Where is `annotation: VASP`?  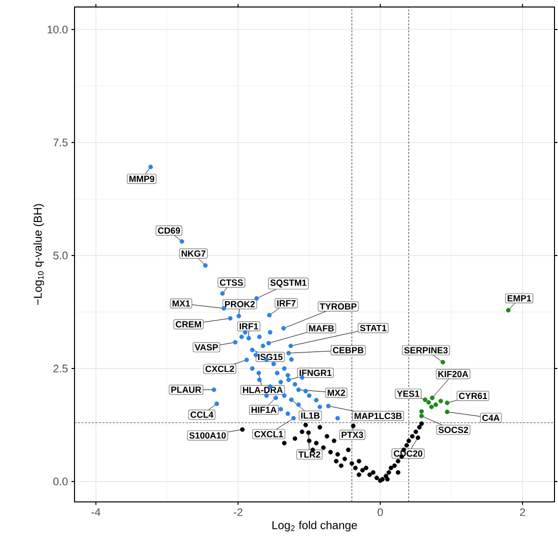
annotation: VASP is located at coordinates (206, 347).